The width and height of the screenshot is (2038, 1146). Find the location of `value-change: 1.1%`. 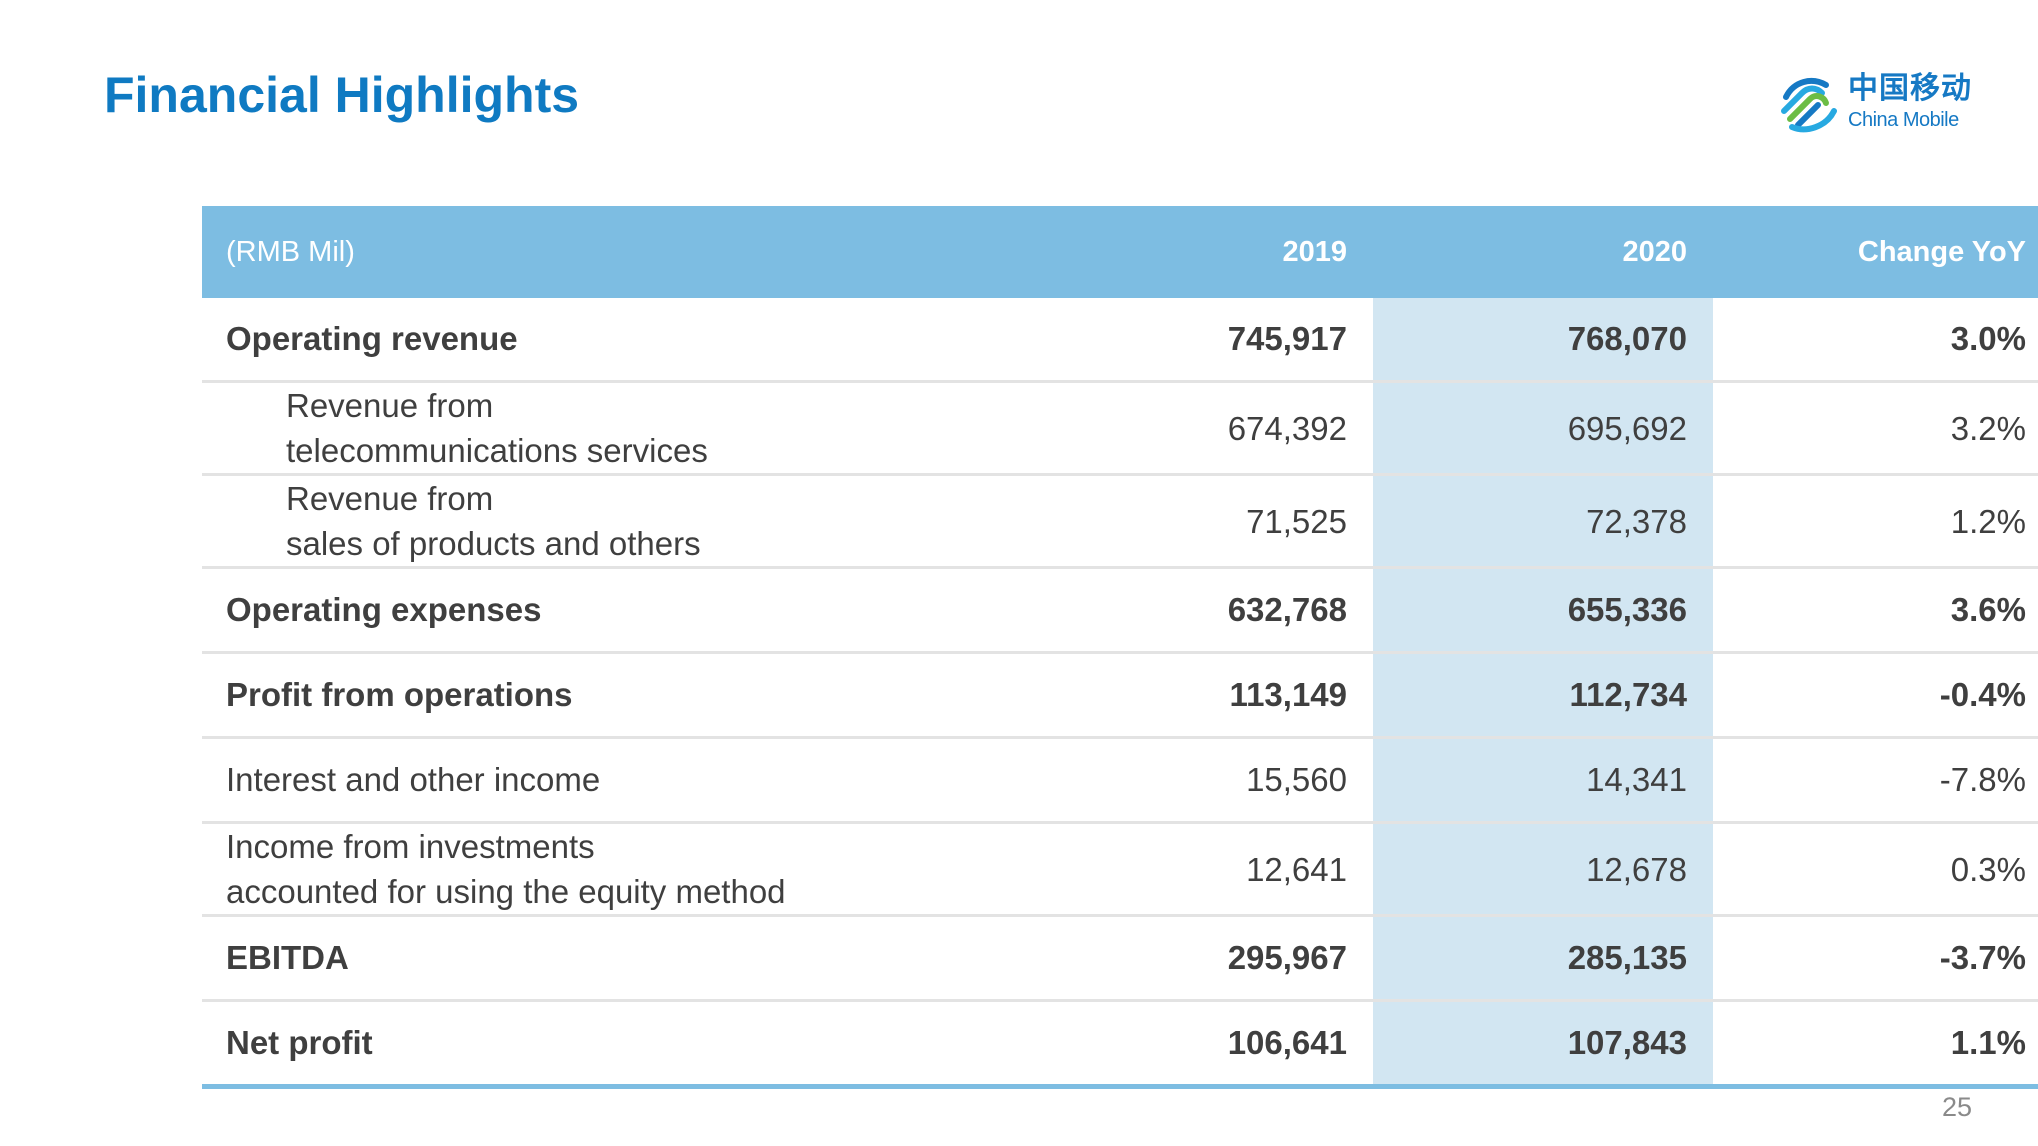

value-change: 1.1% is located at coordinates (1875, 1044).